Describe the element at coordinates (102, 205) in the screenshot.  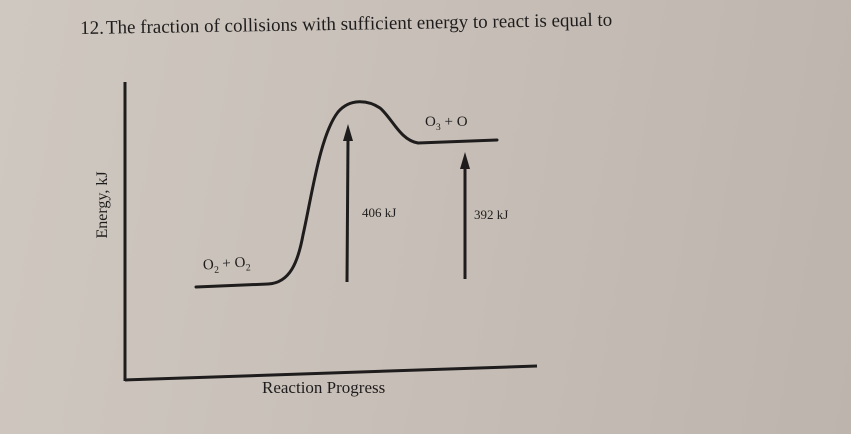
I see `y-axis-label: Energy, kJ` at that location.